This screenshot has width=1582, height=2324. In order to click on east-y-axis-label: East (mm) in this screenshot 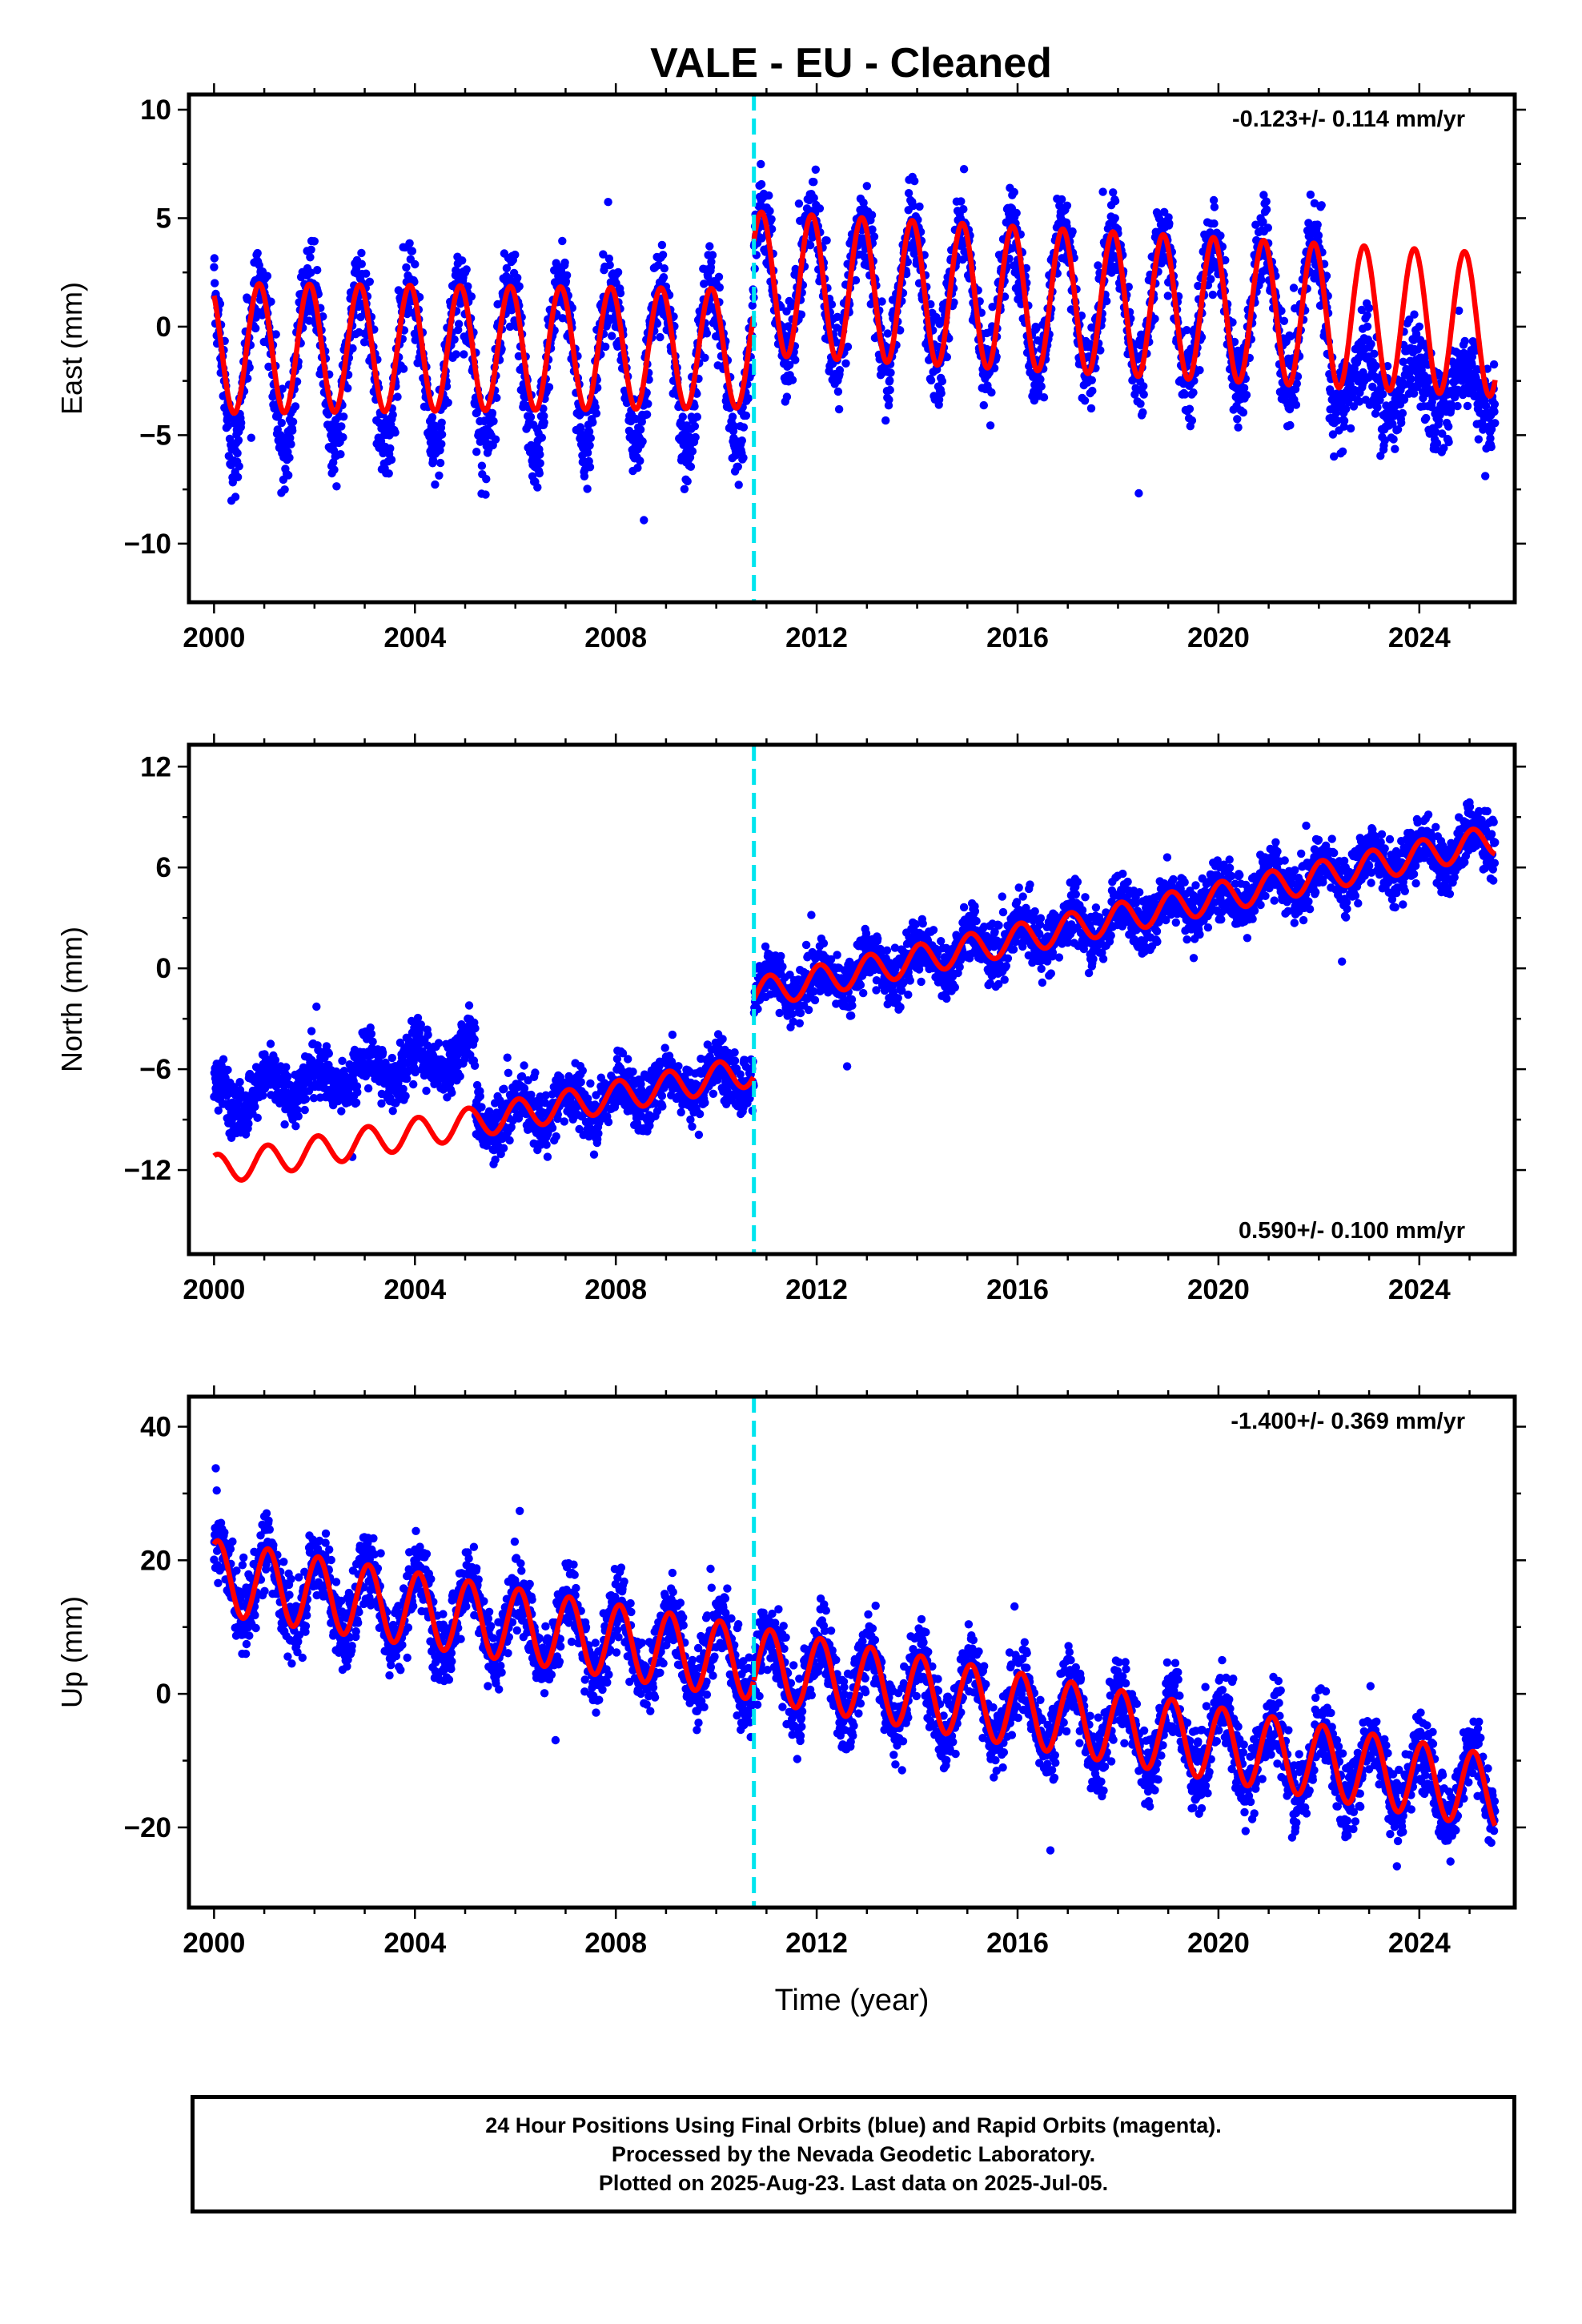, I will do `click(71, 348)`.